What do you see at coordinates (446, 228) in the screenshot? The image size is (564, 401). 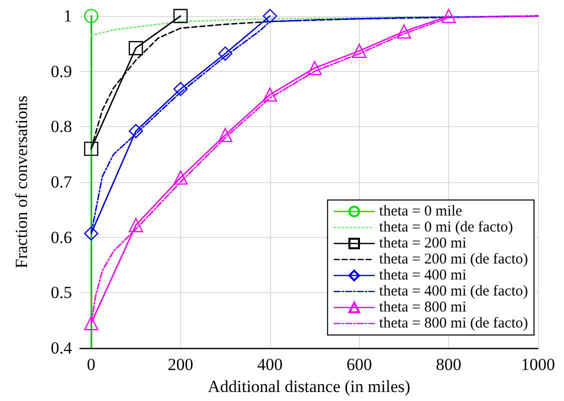 I see `legend-label: theta = 0 mi (de facto)` at bounding box center [446, 228].